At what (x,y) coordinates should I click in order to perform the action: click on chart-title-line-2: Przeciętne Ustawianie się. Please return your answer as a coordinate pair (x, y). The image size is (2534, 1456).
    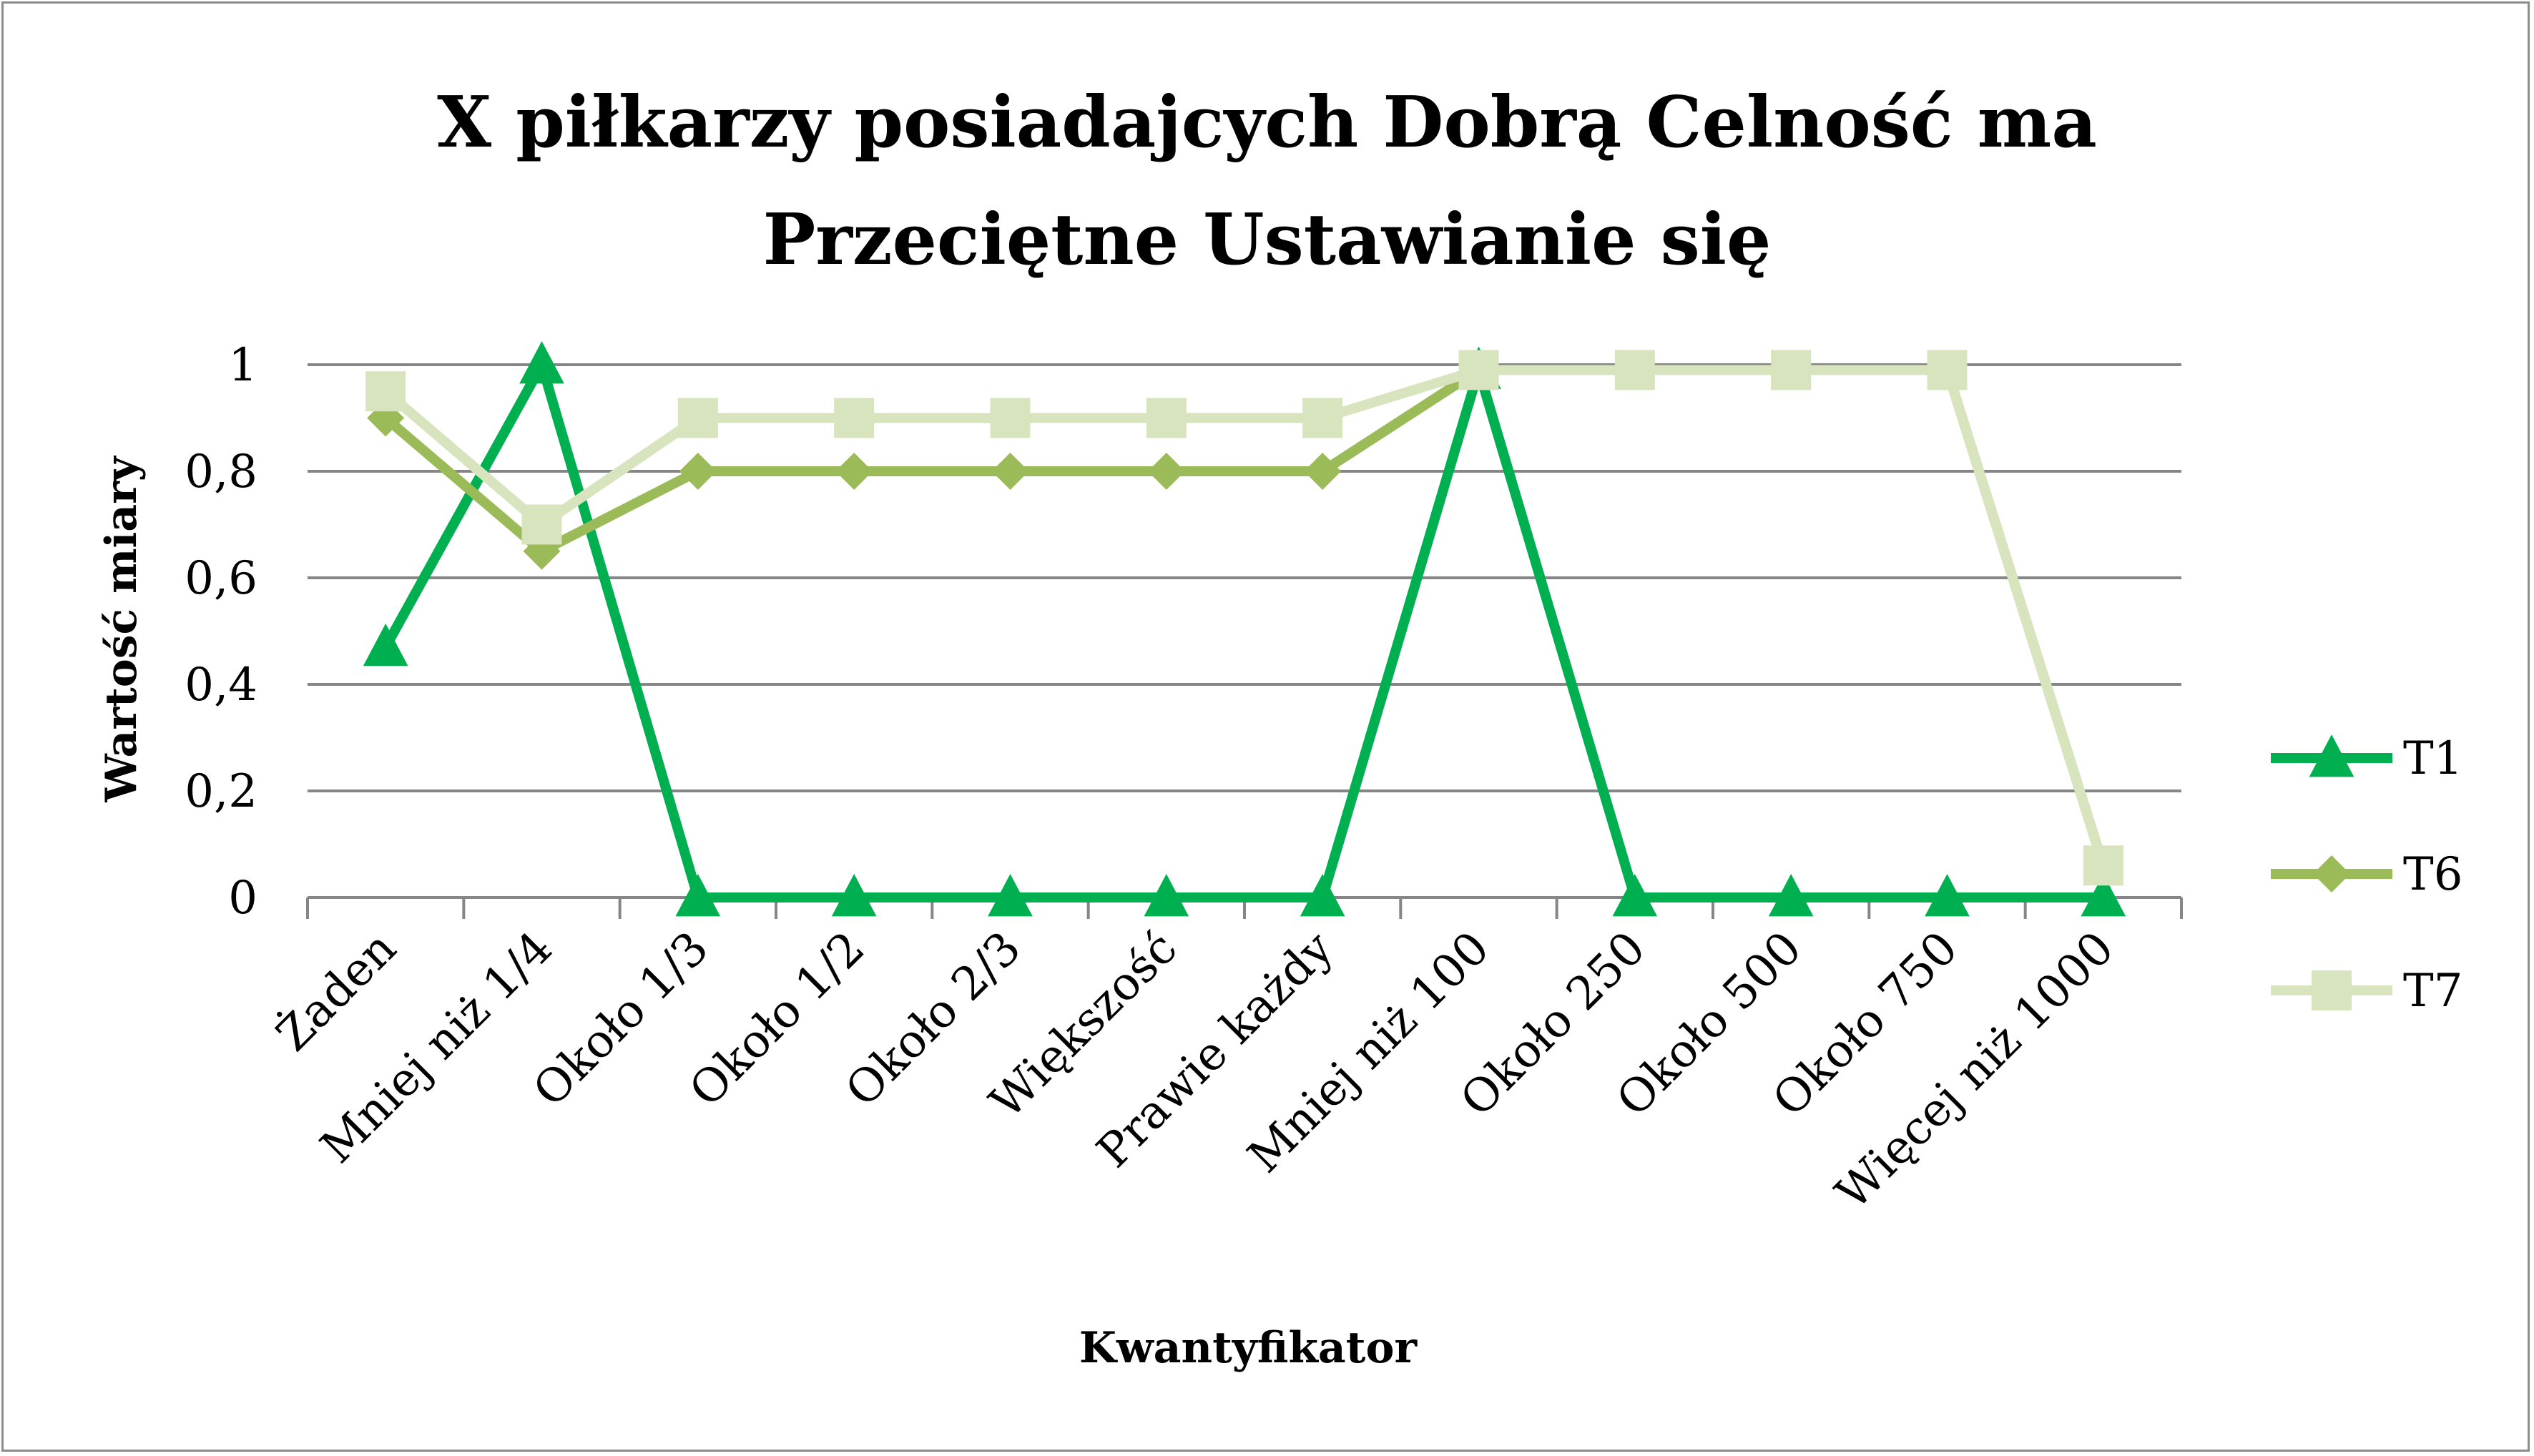
    Looking at the image, I should click on (1267, 240).